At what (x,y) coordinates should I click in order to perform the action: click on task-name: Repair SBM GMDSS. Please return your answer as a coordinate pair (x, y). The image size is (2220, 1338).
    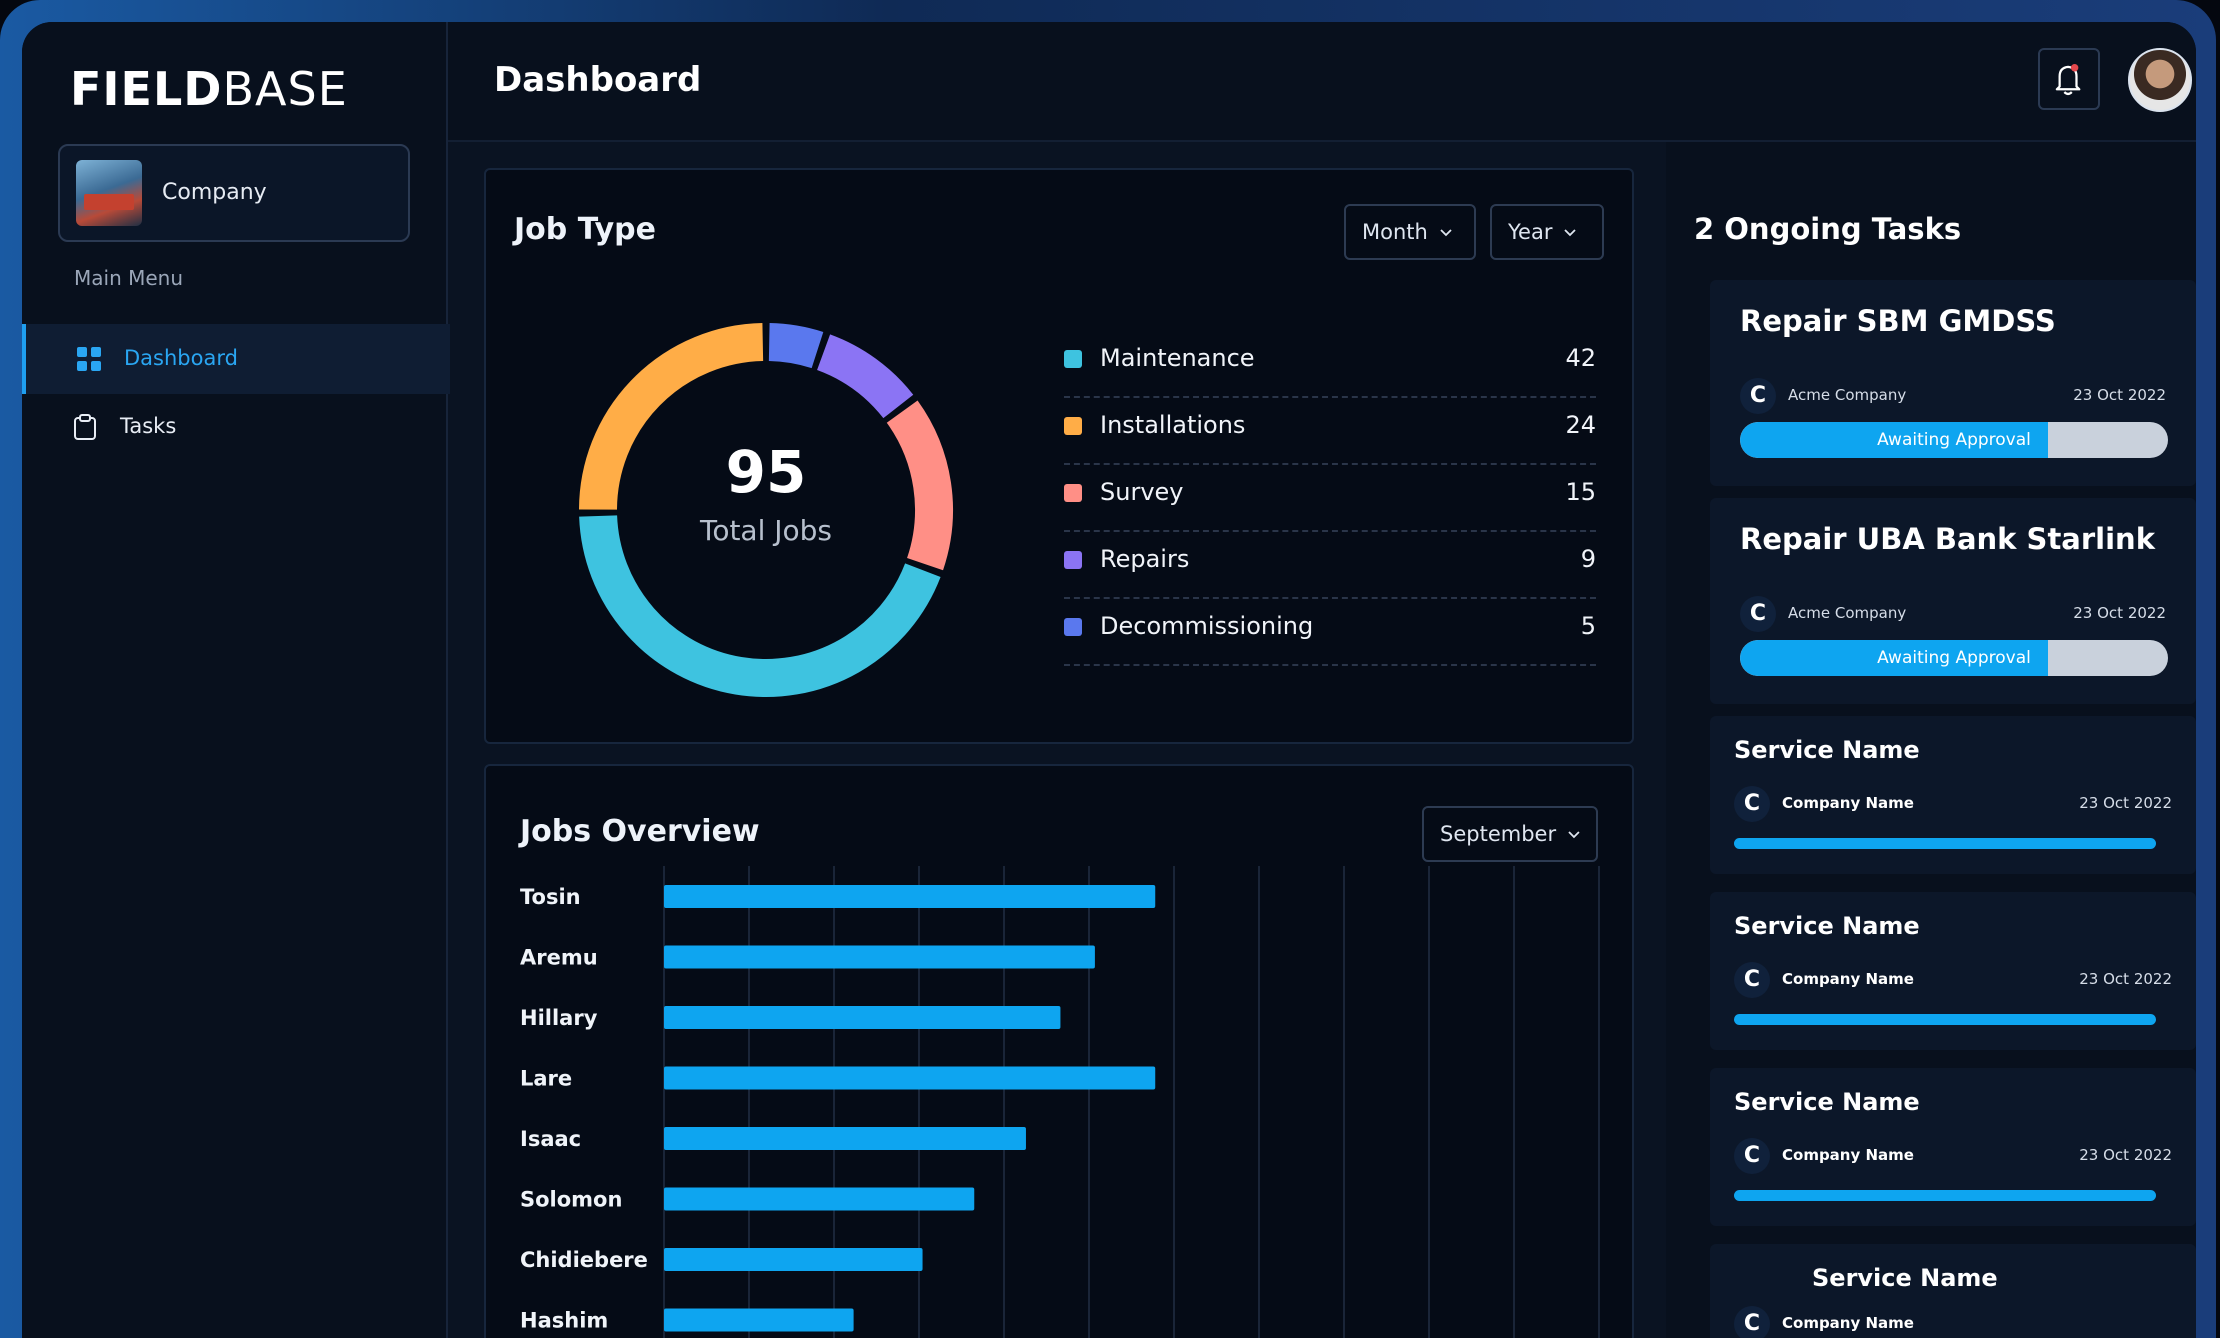
    Looking at the image, I should click on (1898, 321).